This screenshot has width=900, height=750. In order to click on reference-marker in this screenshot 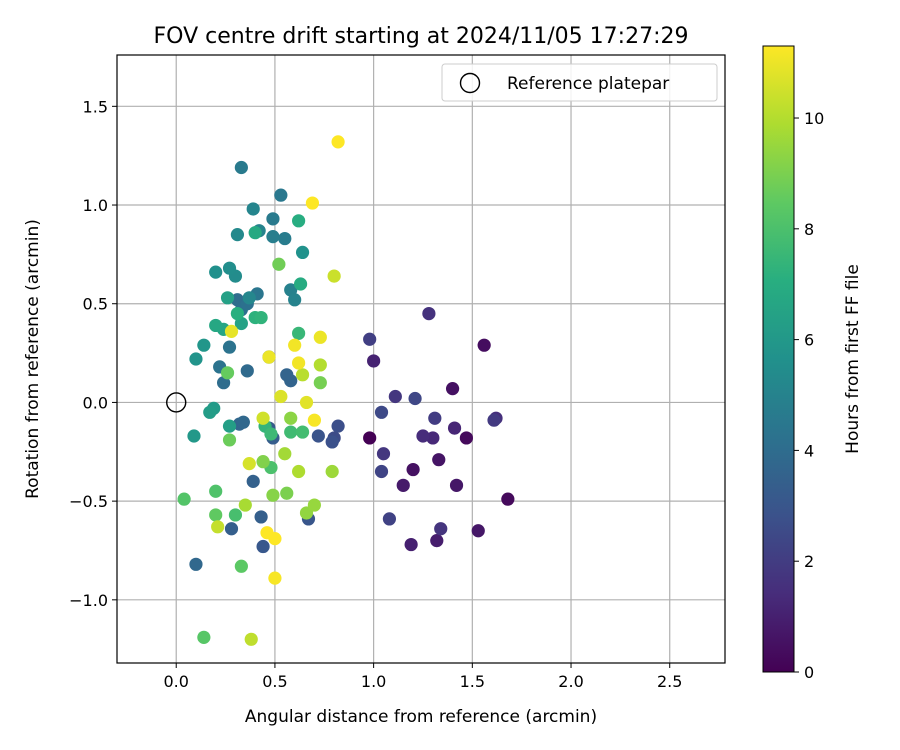, I will do `click(176, 402)`.